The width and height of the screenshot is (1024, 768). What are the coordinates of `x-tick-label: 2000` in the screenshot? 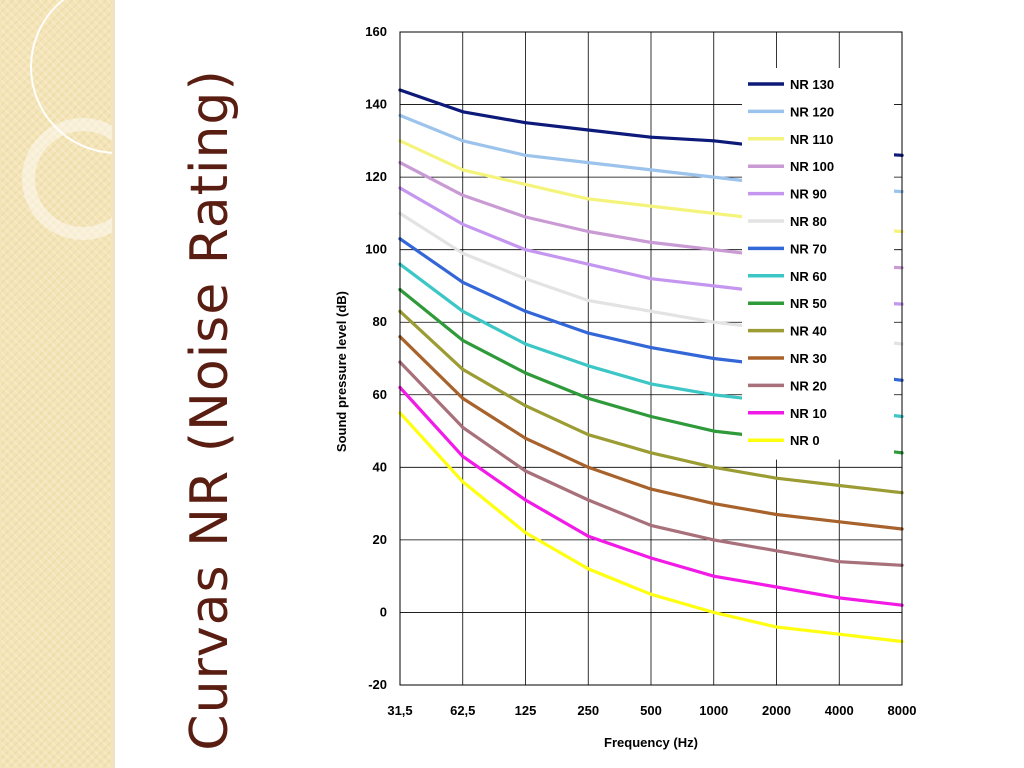 It's located at (776, 710).